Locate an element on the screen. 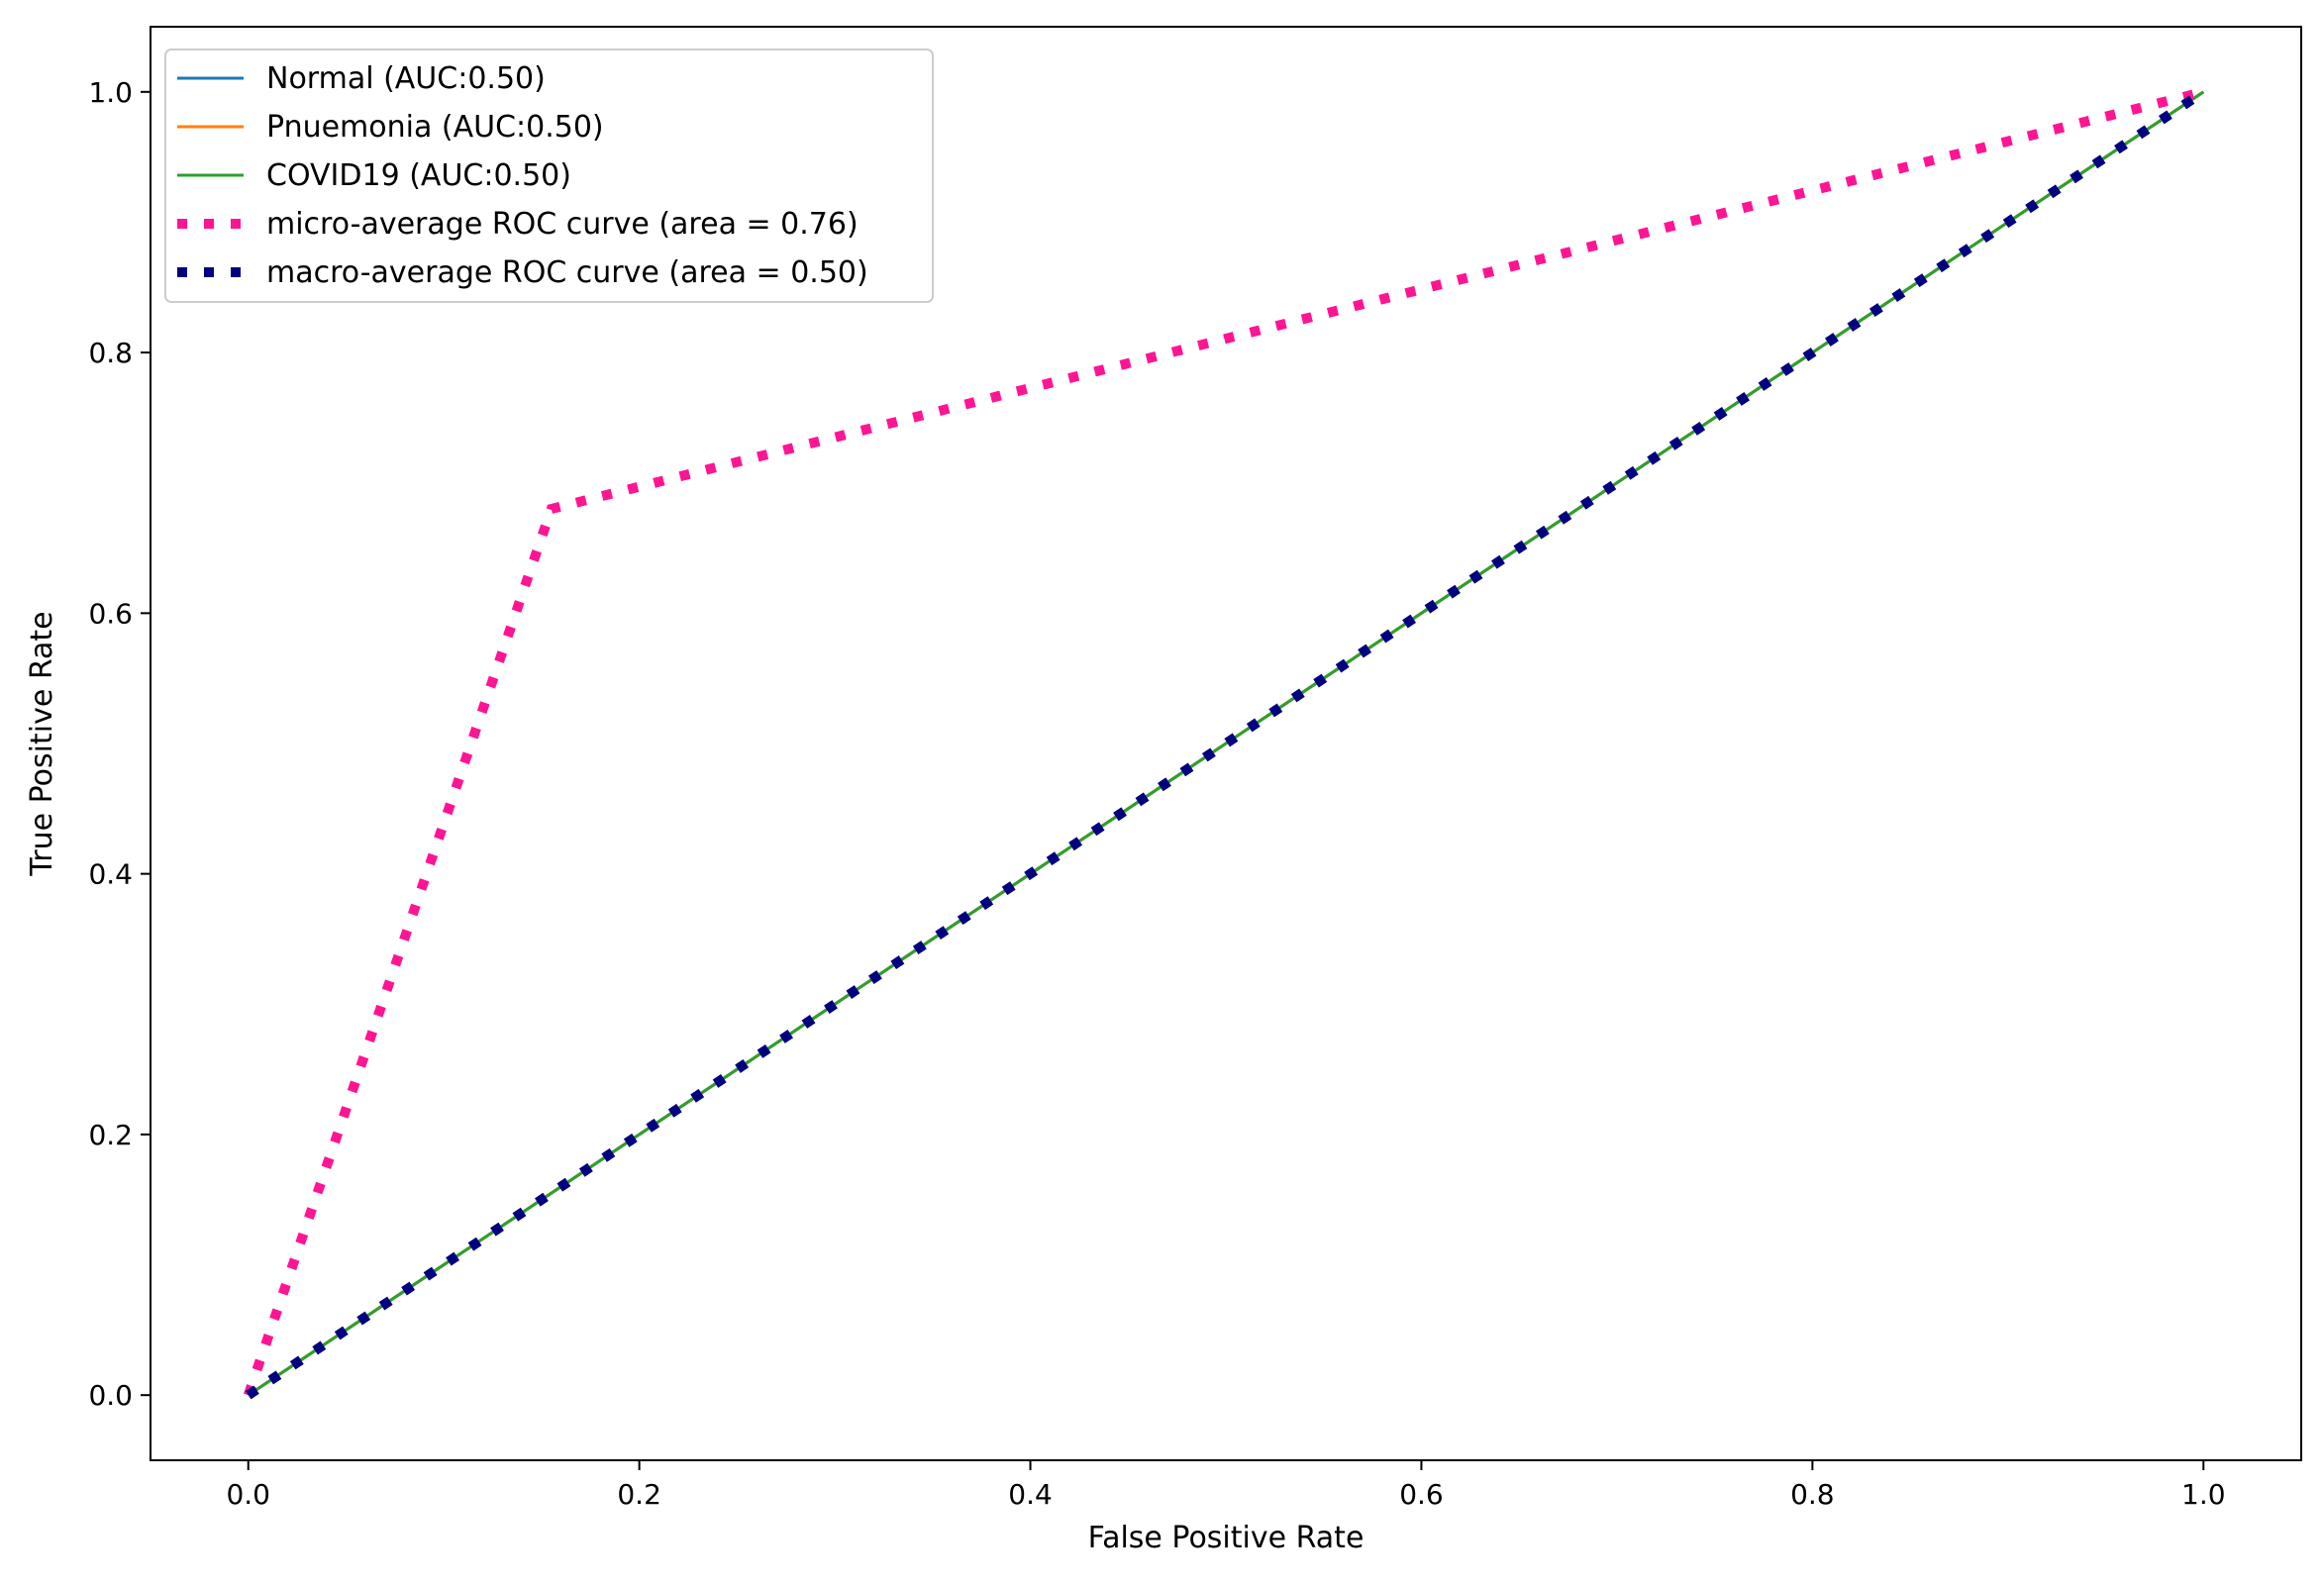  legend-entry-label: macro-average ROC curve (area = 0.50) is located at coordinates (567, 272).